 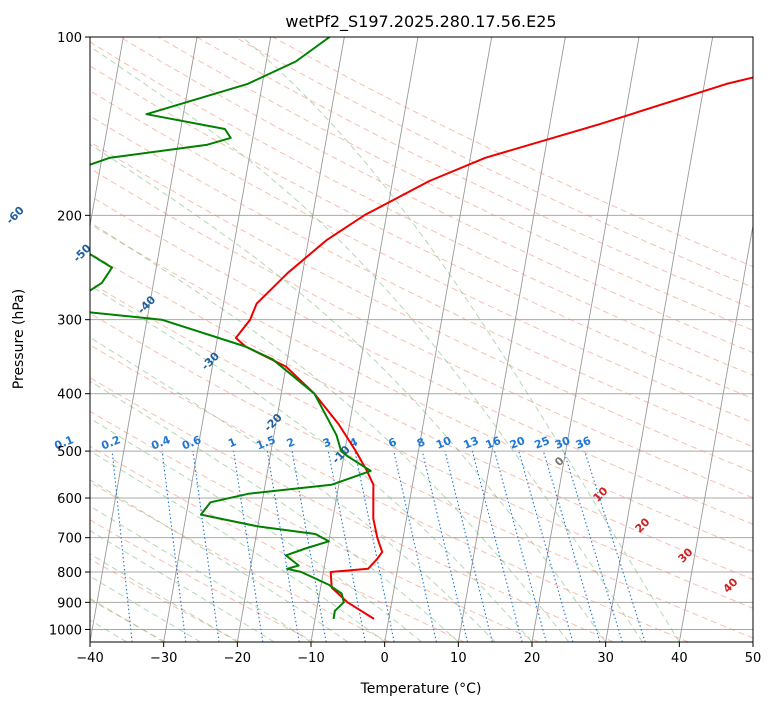 What do you see at coordinates (210, 360) in the screenshot?
I see `isotherm-label: -30` at bounding box center [210, 360].